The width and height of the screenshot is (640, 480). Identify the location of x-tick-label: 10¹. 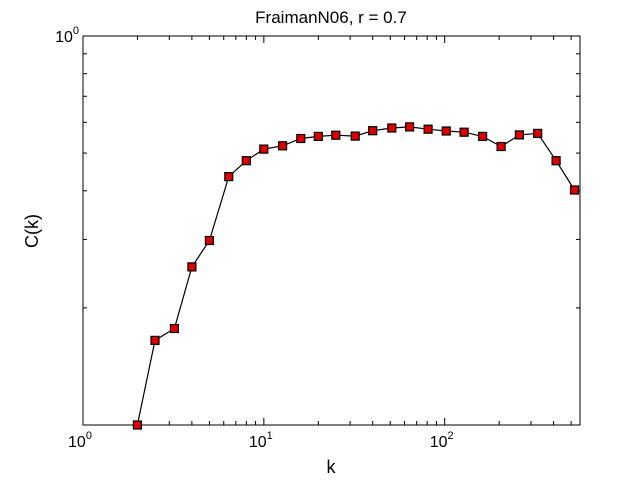
(261, 440).